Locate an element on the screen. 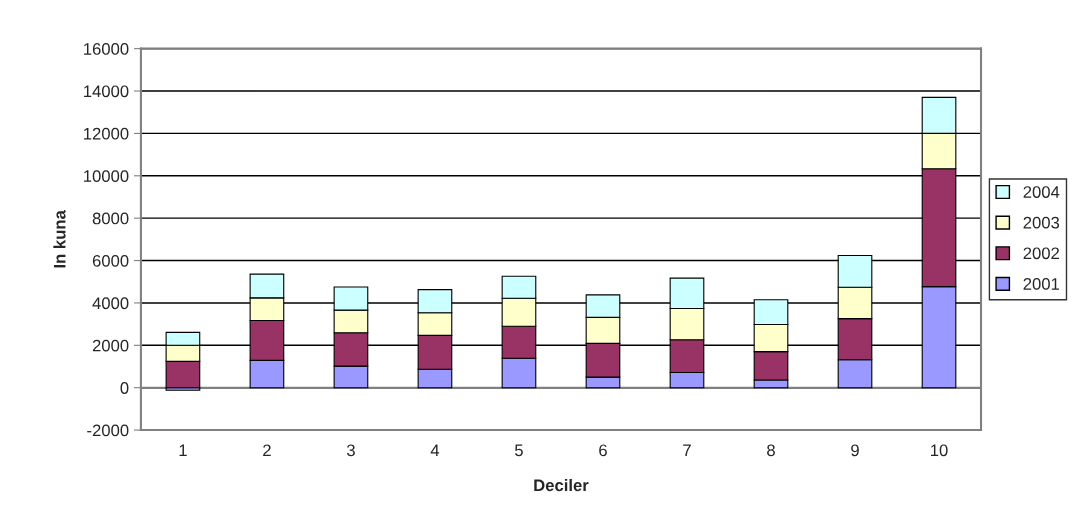 The width and height of the screenshot is (1084, 512). legend-label: 2003 is located at coordinates (1041, 222).